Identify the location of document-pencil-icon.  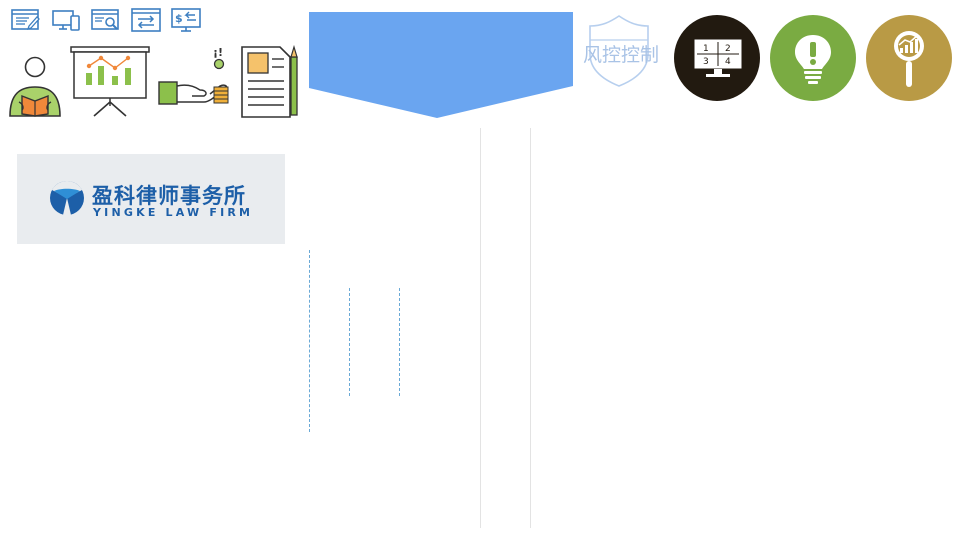
(269, 81).